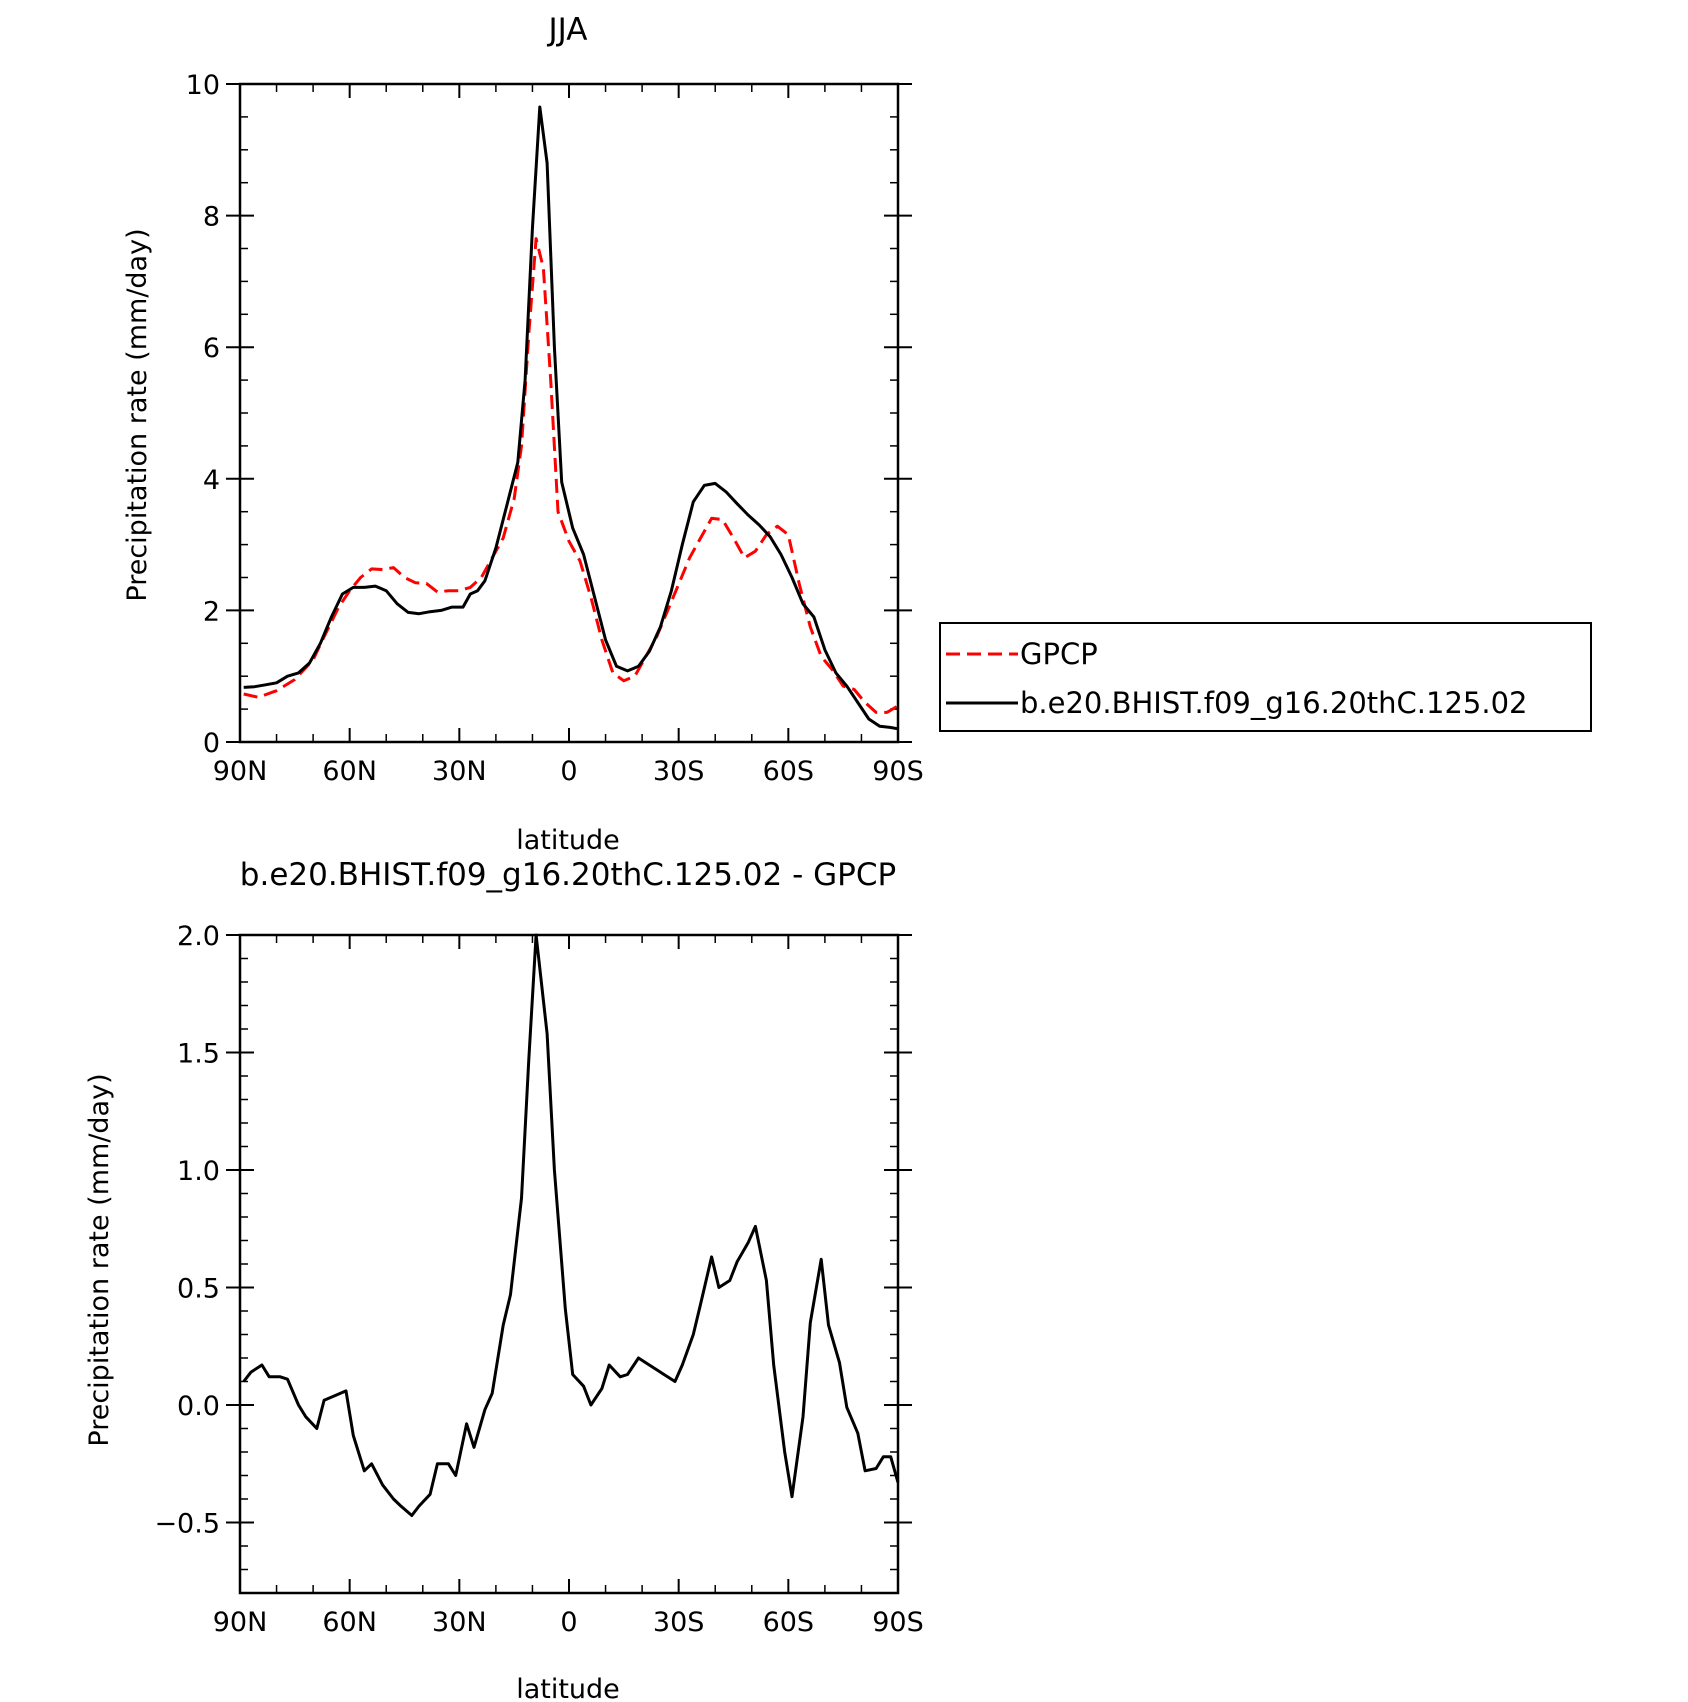  Describe the element at coordinates (198, 1054) in the screenshot. I see `y-tick-label: 1.5` at that location.